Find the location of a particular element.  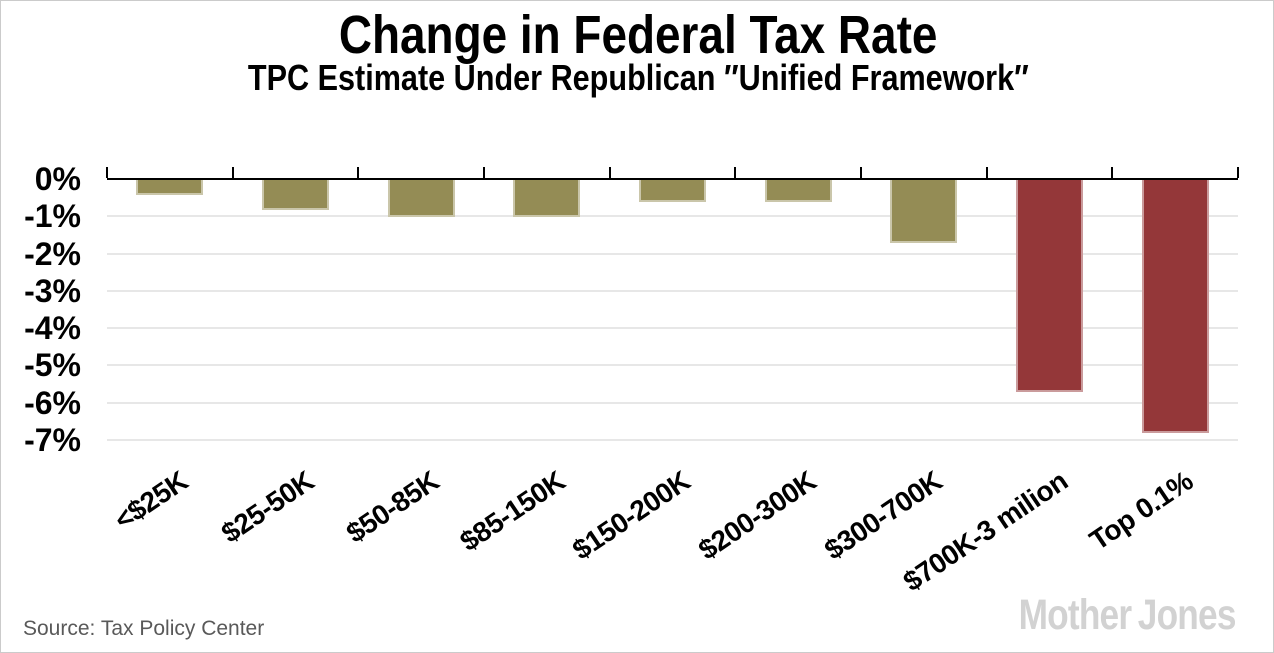

x-axis-category-label: $50-85K is located at coordinates (393, 507).